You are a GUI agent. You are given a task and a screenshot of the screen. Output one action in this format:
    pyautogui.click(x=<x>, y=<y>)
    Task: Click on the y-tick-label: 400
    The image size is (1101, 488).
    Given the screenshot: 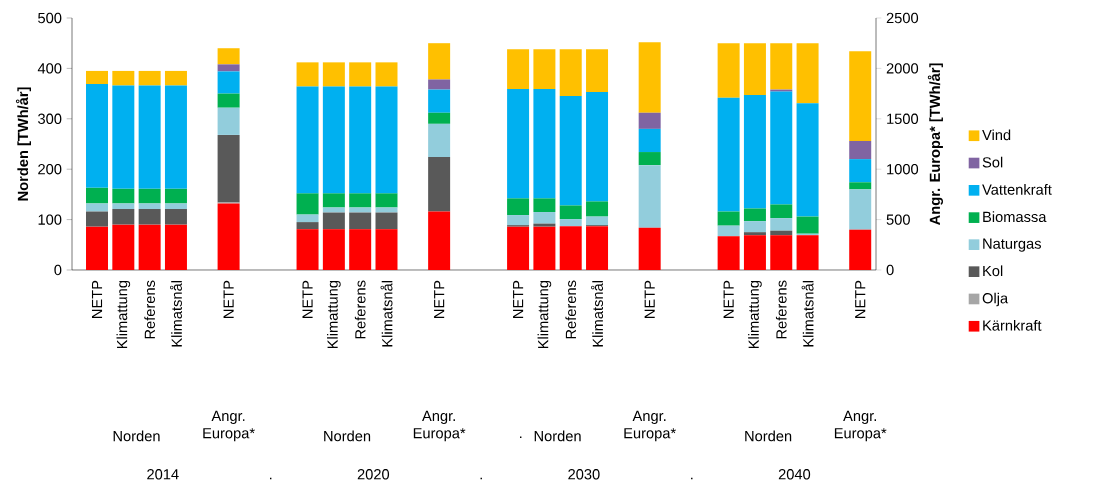 What is the action you would take?
    pyautogui.click(x=49, y=68)
    